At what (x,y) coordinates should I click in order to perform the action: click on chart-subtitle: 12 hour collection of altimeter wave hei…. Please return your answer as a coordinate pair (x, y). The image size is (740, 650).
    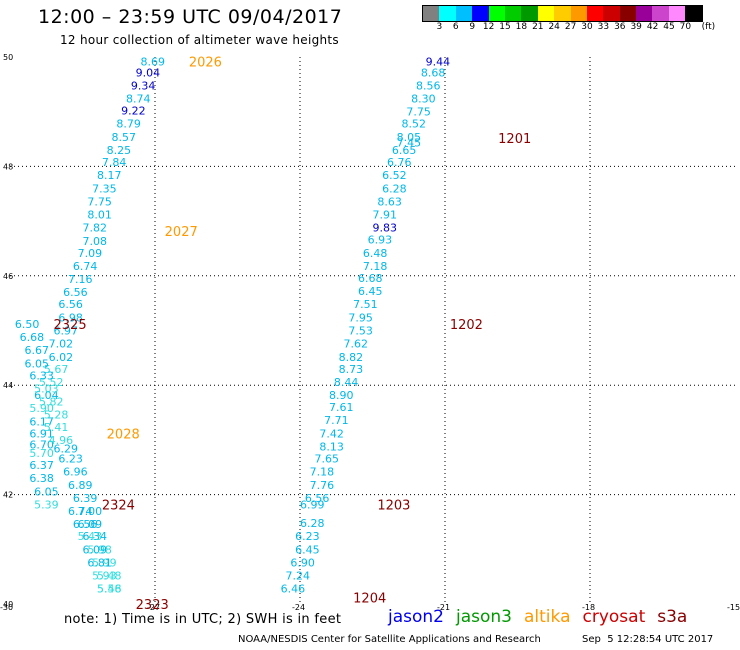
    Looking at the image, I should click on (199, 40).